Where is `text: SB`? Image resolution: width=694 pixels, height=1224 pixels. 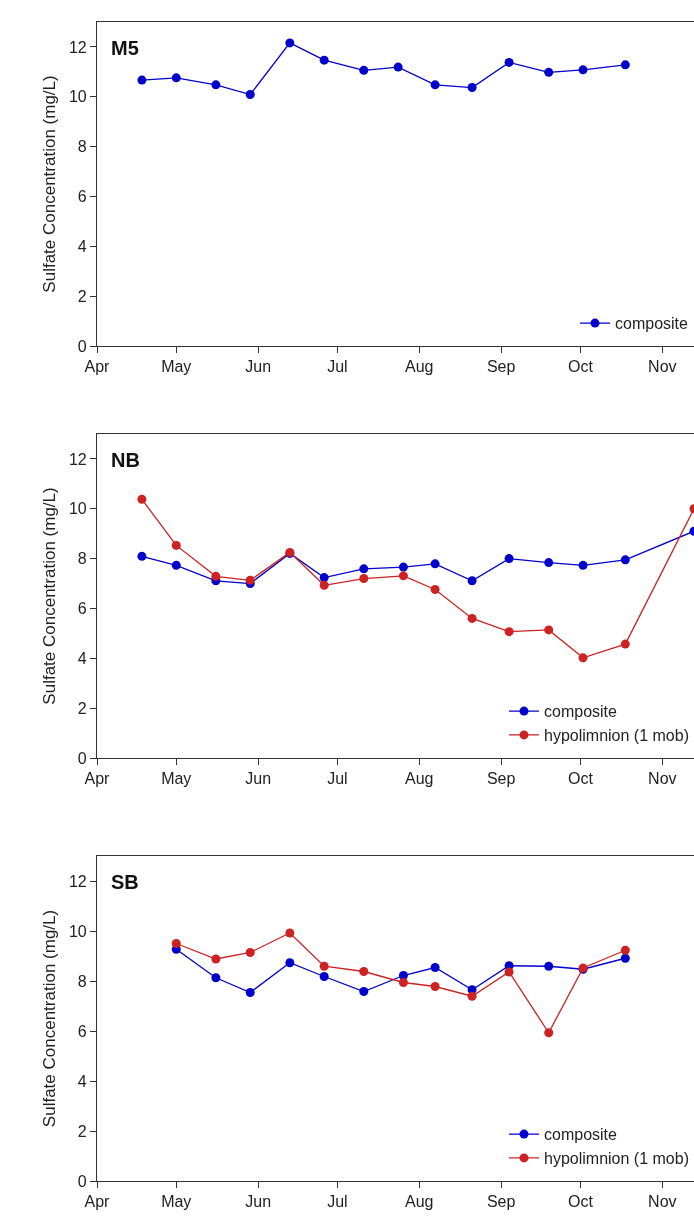
text: SB is located at coordinates (125, 882).